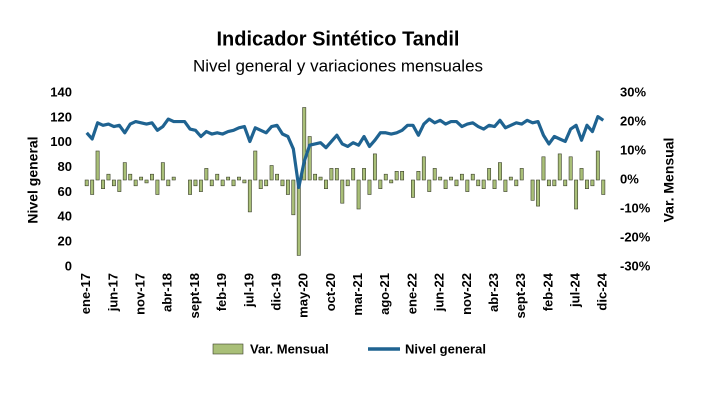  I want to click on x-tick-label: oct-20, so click(330, 292).